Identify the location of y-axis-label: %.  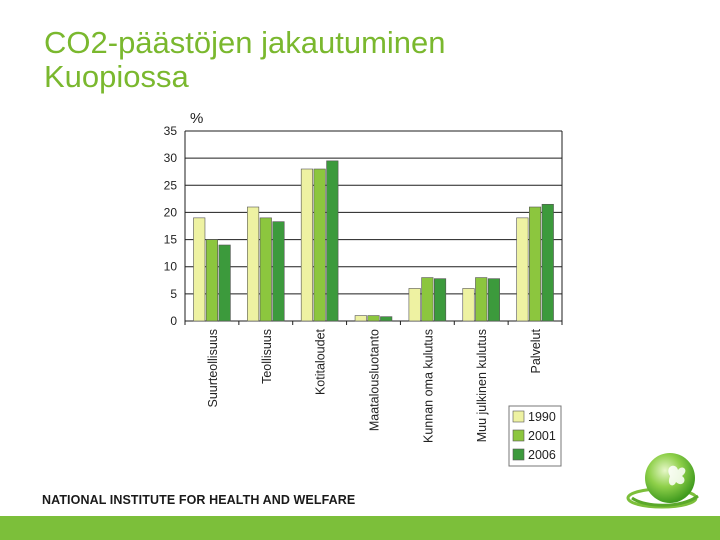
(196, 118).